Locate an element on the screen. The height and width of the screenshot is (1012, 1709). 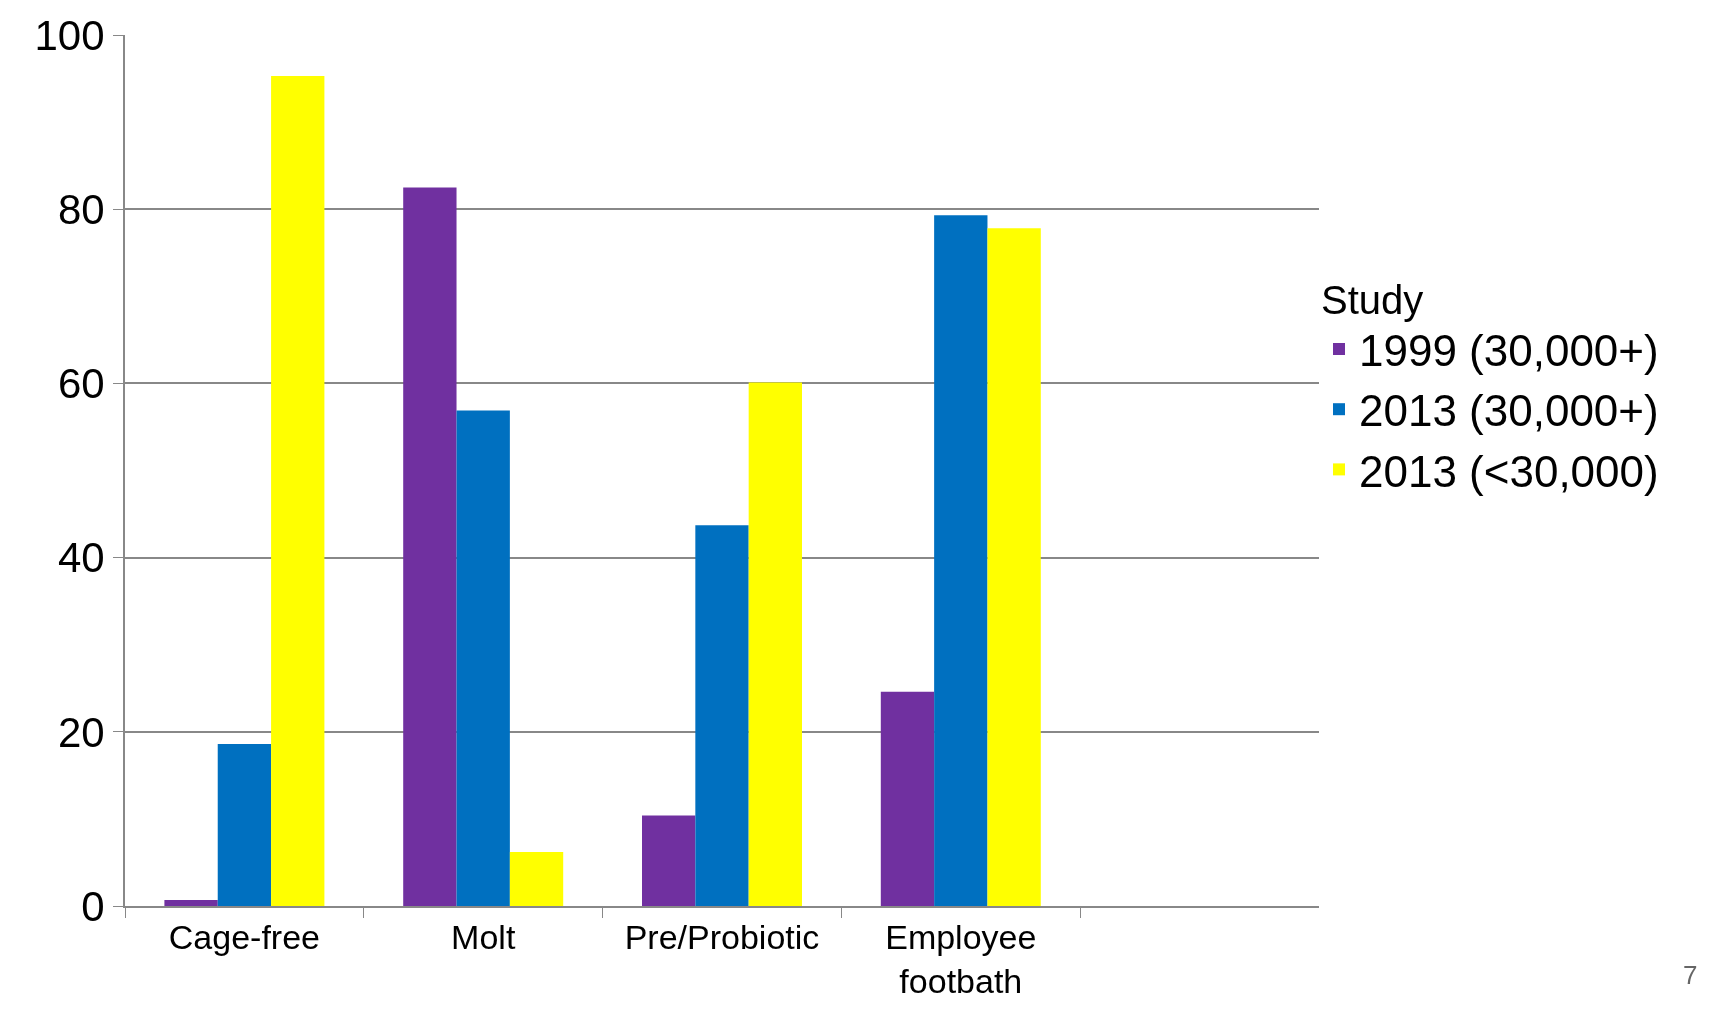
x-tick-label: Pre/Probiotic is located at coordinates (722, 936).